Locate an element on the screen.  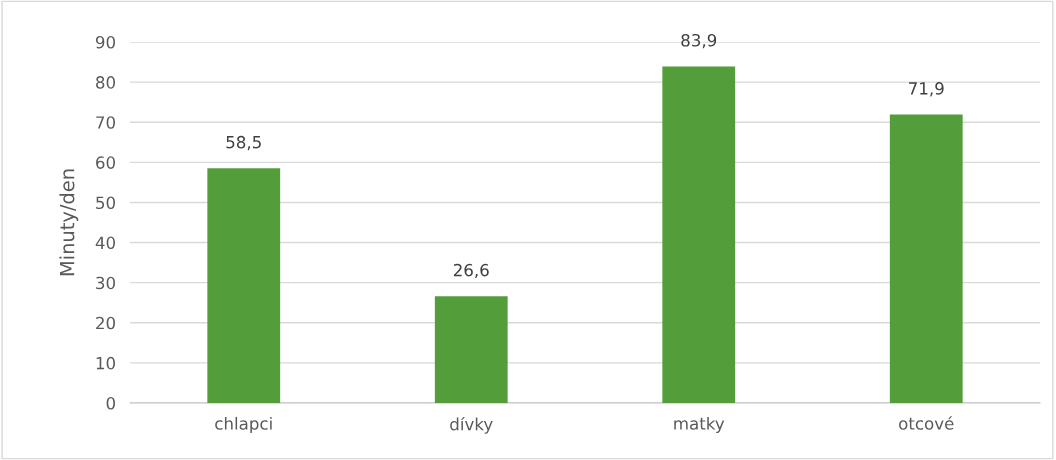
y-tick-label: 10 is located at coordinates (105, 363).